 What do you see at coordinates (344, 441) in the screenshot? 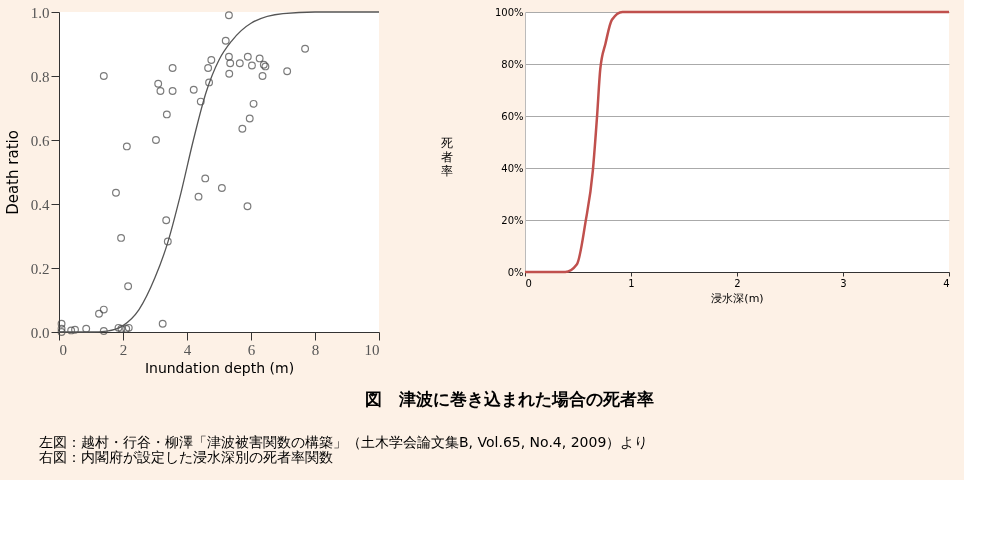
I see `text: 左図：越村・行谷・柳澤「津波被害関数の構築」（土木学会論文集B, Vol.65, No.4, 2009）より` at bounding box center [344, 441].